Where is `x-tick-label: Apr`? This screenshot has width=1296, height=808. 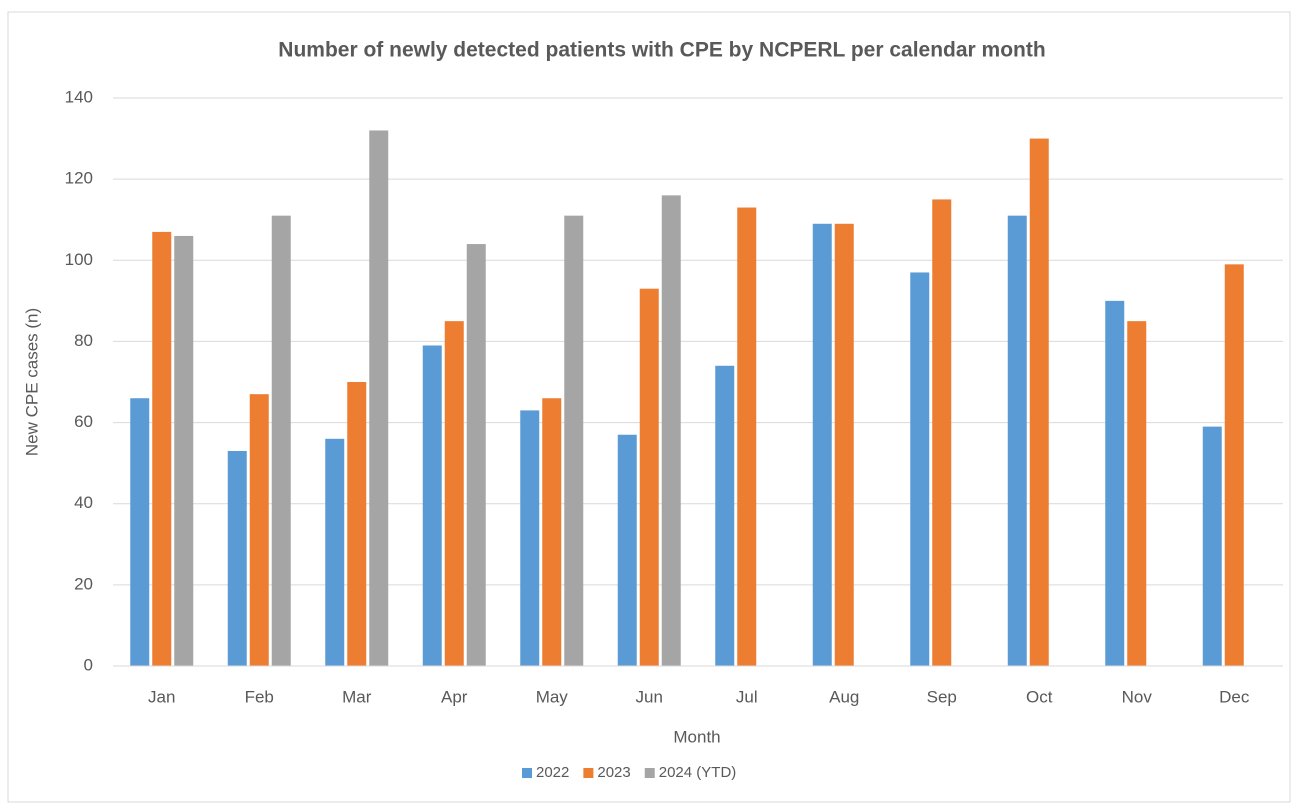 x-tick-label: Apr is located at coordinates (454, 696).